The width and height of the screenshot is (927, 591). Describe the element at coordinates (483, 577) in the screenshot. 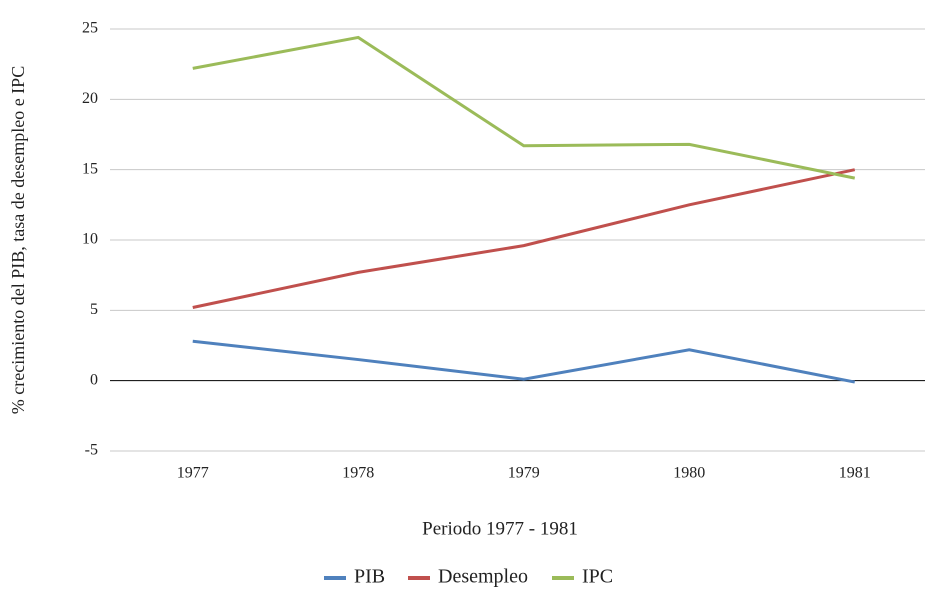

I see `legend-label: Desempleo` at that location.